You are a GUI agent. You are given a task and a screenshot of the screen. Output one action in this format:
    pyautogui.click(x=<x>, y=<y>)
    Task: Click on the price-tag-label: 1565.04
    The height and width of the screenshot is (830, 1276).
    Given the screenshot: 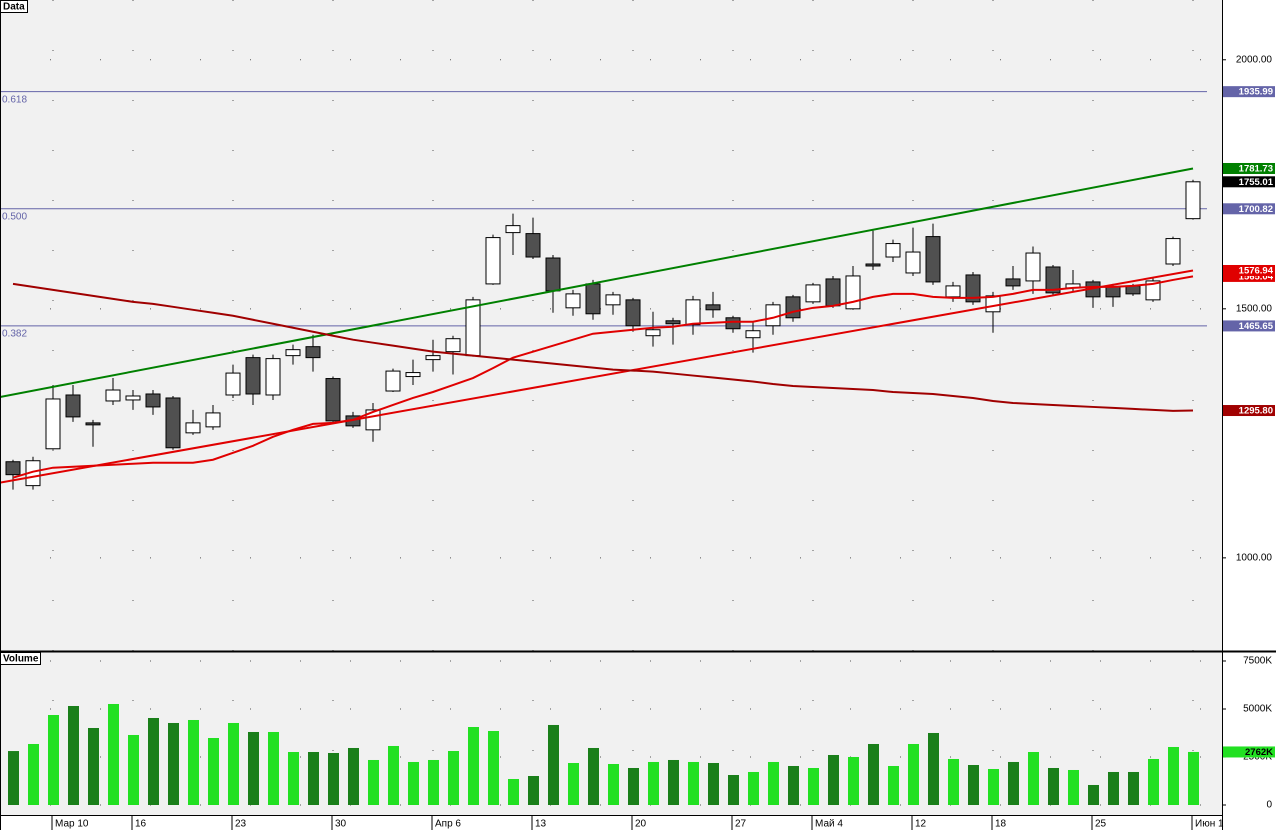 What is the action you would take?
    pyautogui.click(x=1256, y=276)
    